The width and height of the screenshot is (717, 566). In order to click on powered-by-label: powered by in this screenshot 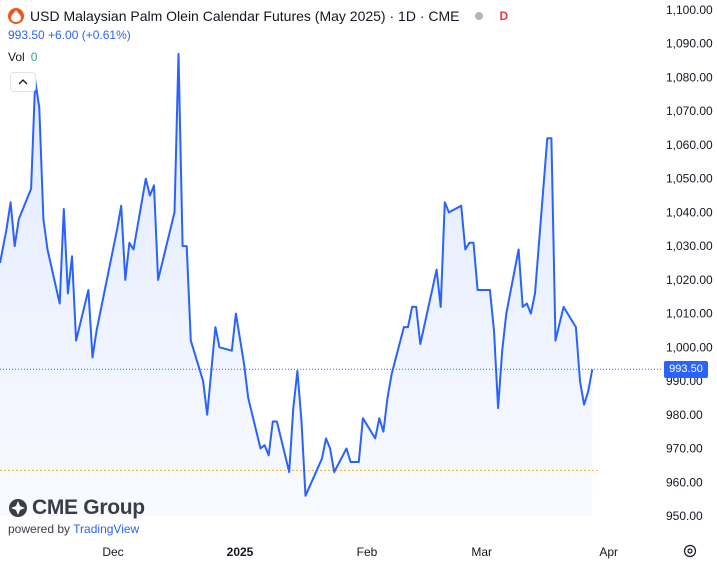, I will do `click(39, 529)`.